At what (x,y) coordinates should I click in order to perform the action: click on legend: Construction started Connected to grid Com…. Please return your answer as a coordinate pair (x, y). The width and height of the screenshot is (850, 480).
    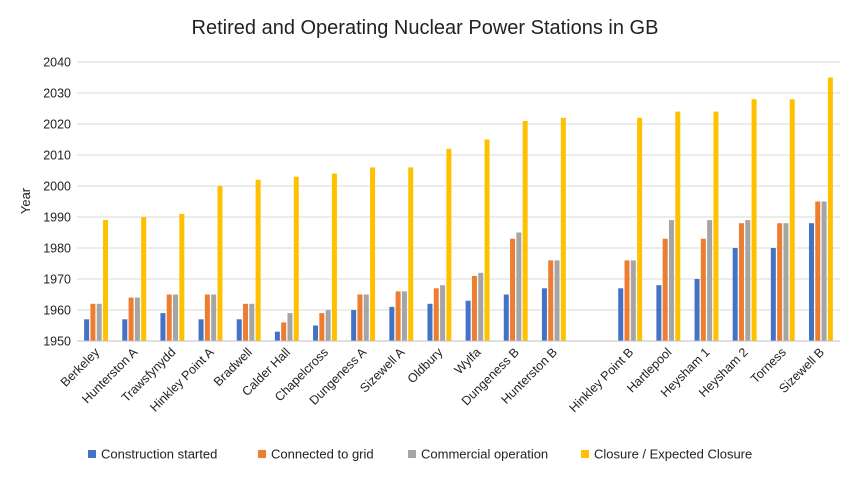
    Looking at the image, I should click on (420, 454).